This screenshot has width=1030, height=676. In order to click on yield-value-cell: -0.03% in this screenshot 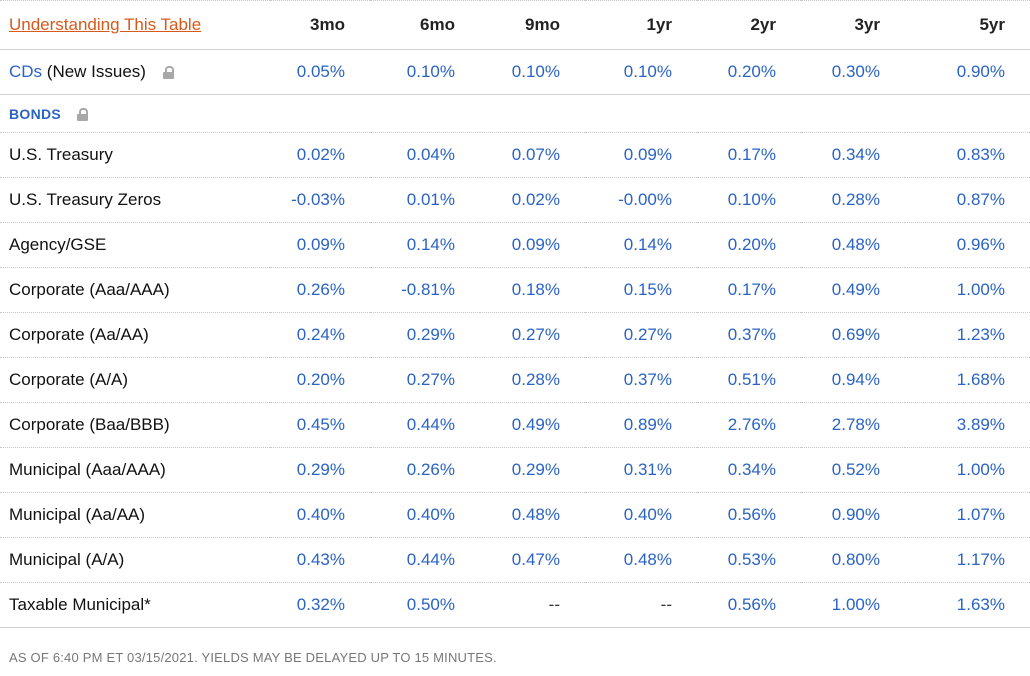, I will do `click(320, 200)`.